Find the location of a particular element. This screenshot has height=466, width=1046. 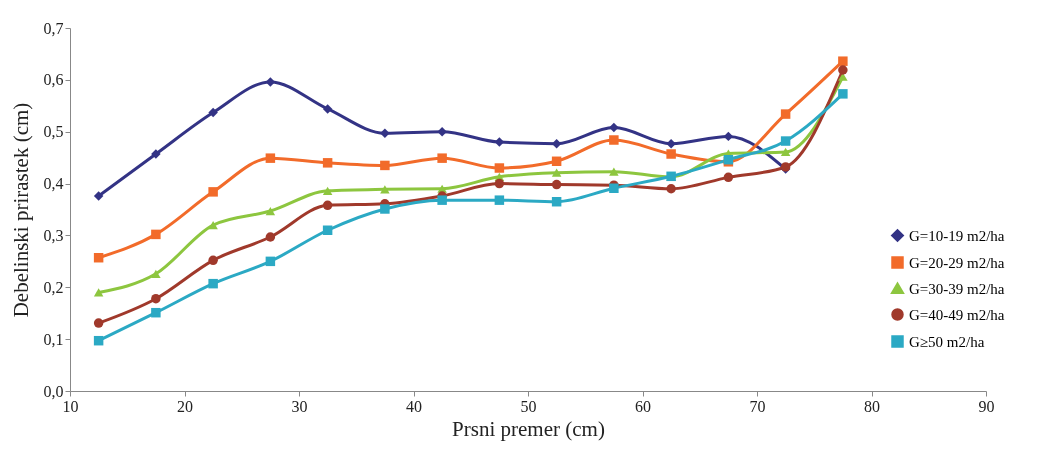

legend-label: G=40-49 m2/ha is located at coordinates (957, 314).